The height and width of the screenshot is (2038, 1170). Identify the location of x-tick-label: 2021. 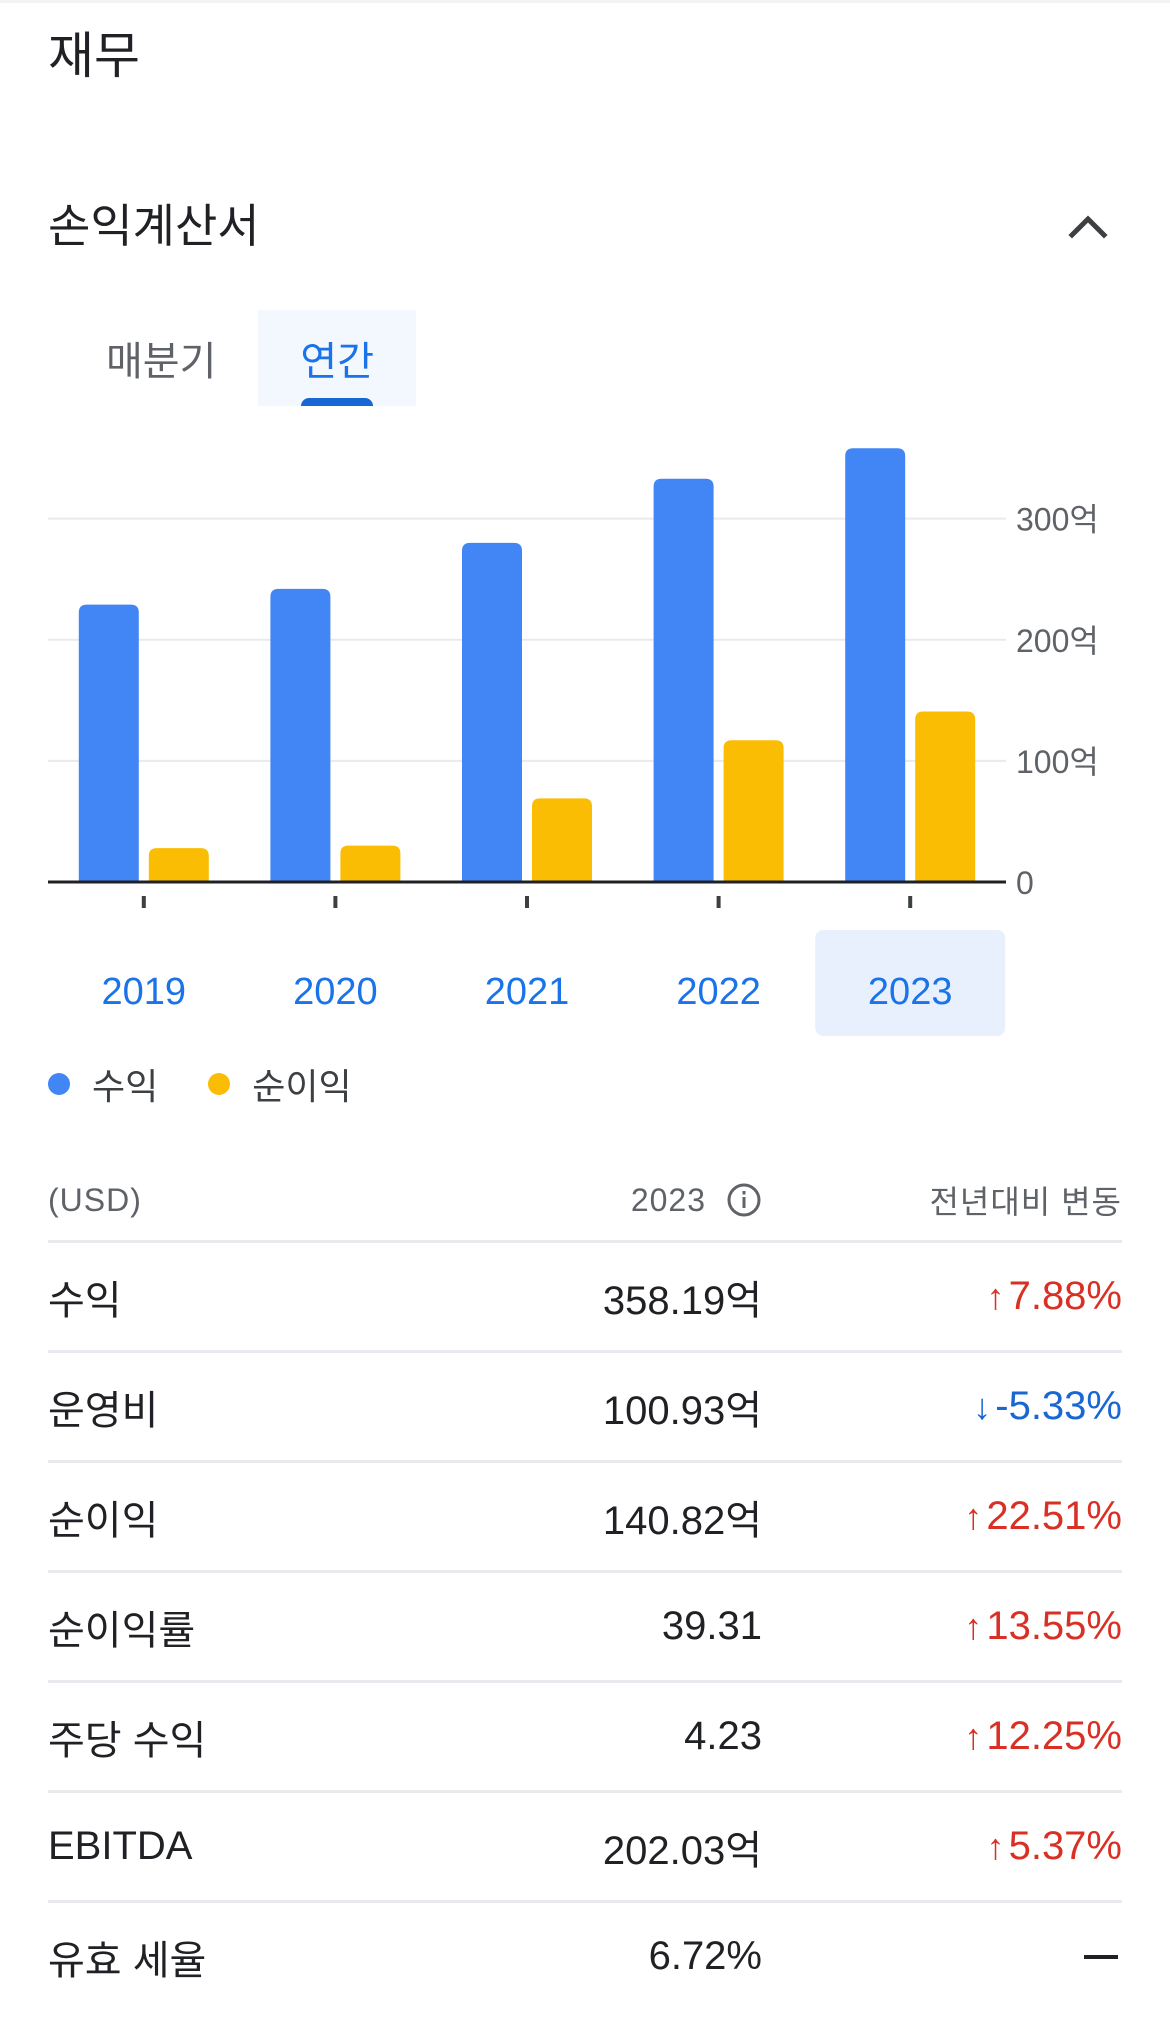
(527, 992).